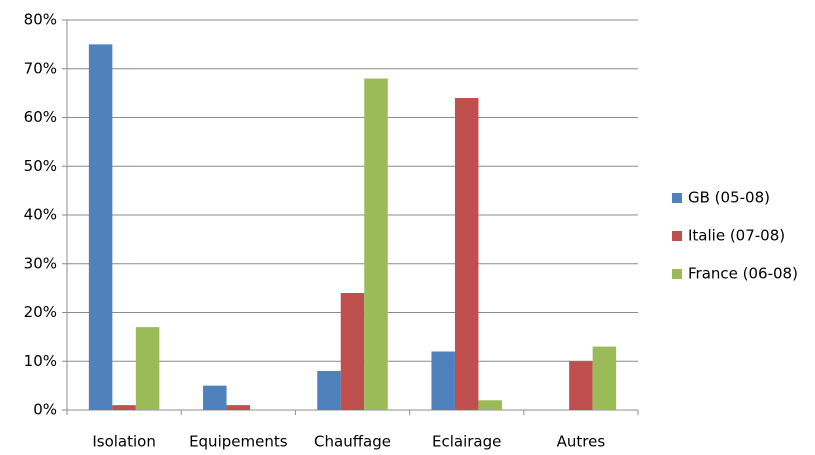 The width and height of the screenshot is (815, 455). I want to click on y-tick-label: 50%, so click(40, 166).